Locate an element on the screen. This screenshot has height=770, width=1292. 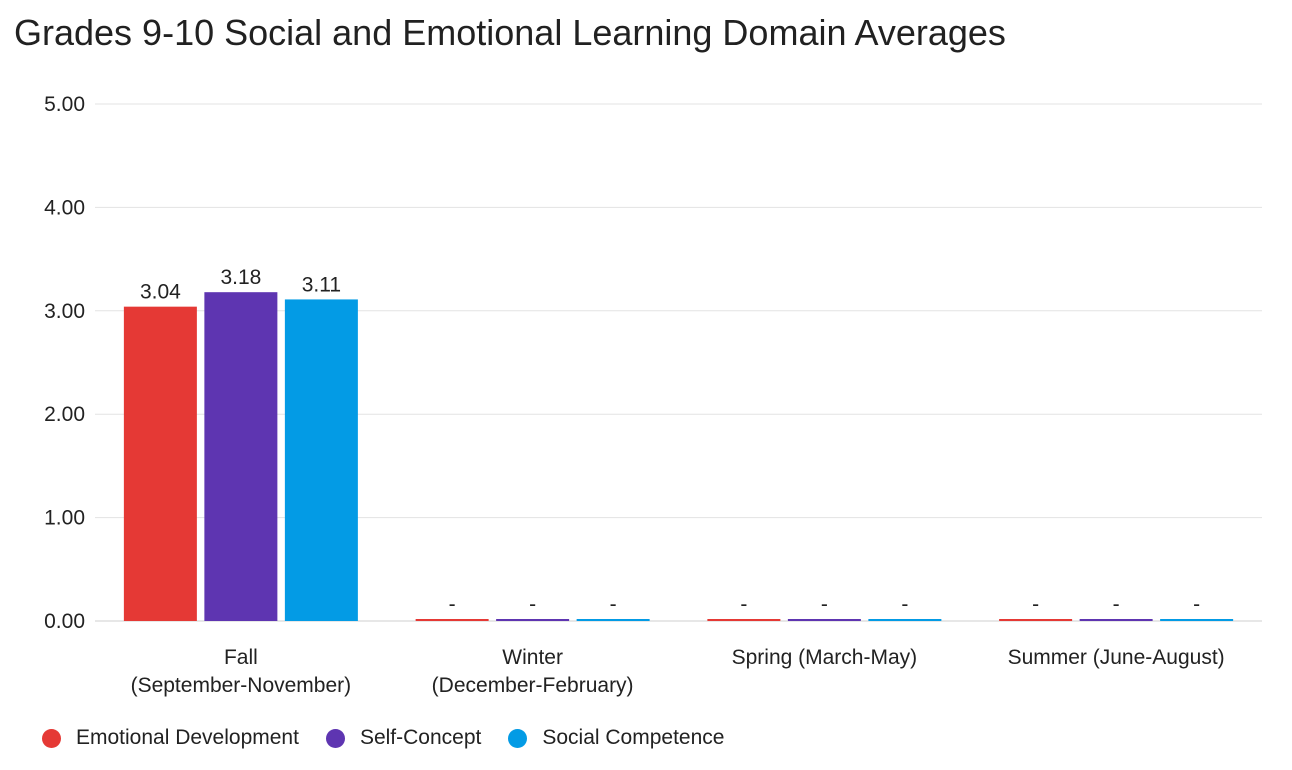
y-axis-ticks: 0.00 1.00 2.00 3.00 4.00 5.00 is located at coordinates (64, 363).